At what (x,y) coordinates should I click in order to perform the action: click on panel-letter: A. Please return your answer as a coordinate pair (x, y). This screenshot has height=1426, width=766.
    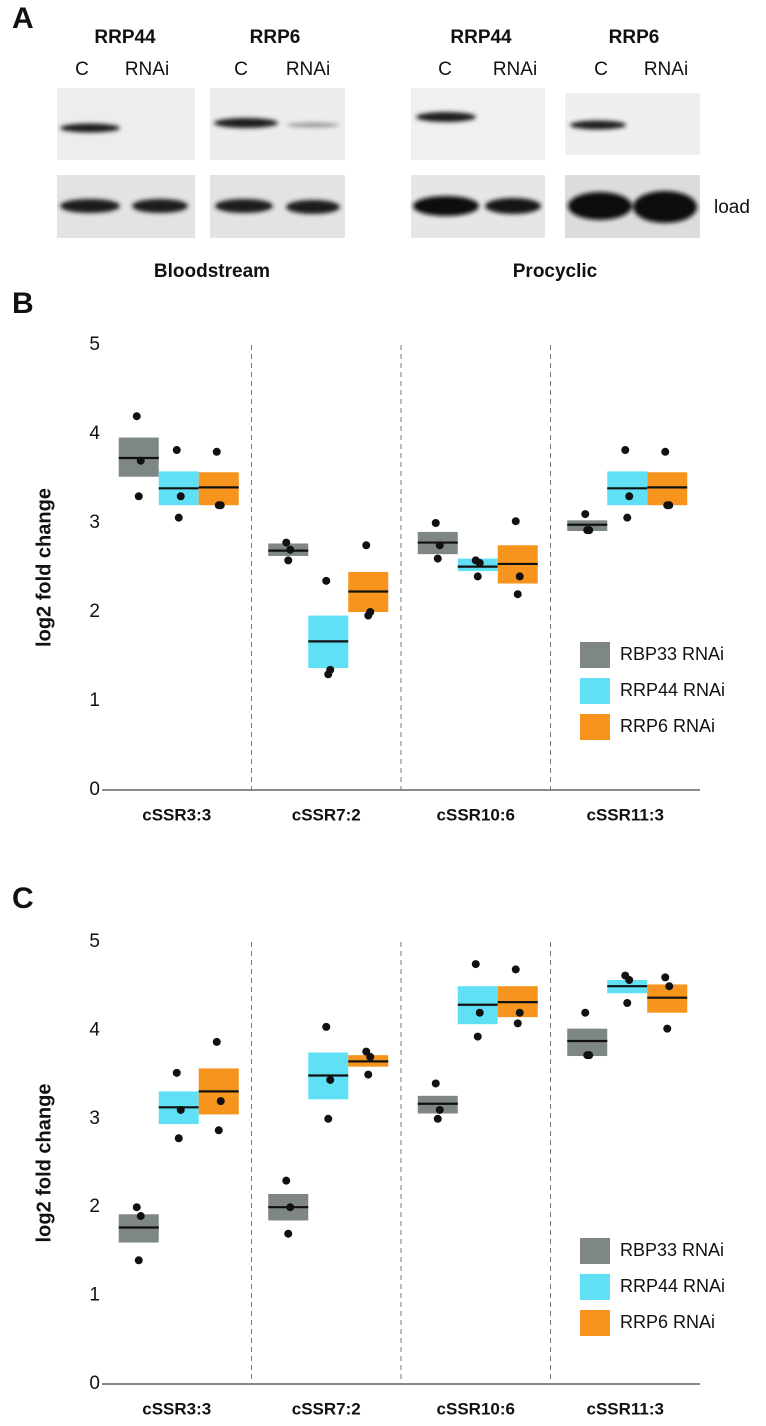
    Looking at the image, I should click on (23, 18).